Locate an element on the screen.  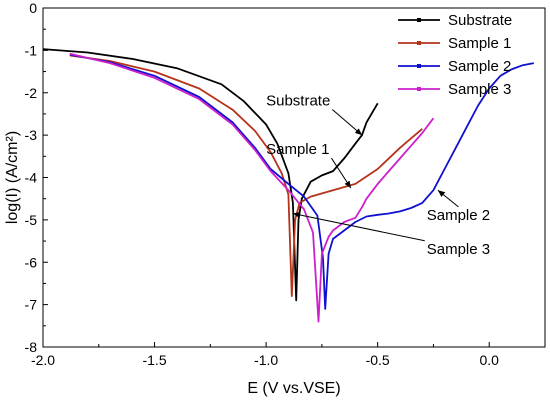
annotation-label: Sample 3 is located at coordinates (458, 249).